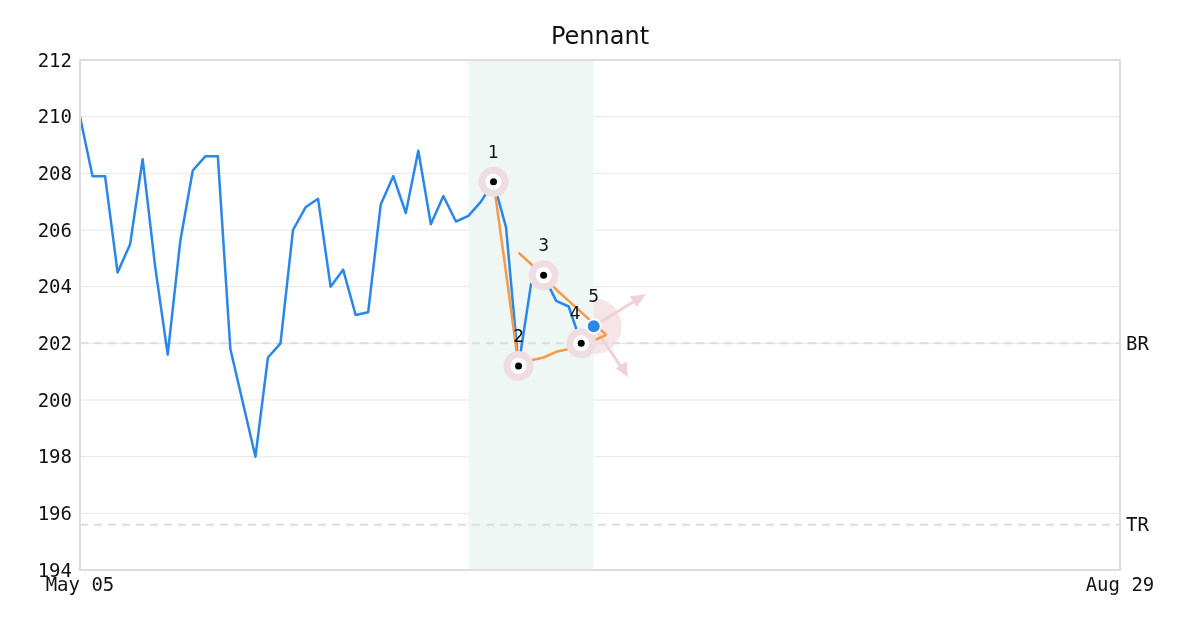 This screenshot has height=630, width=1200. What do you see at coordinates (54, 456) in the screenshot?
I see `y-tick-label: 198` at bounding box center [54, 456].